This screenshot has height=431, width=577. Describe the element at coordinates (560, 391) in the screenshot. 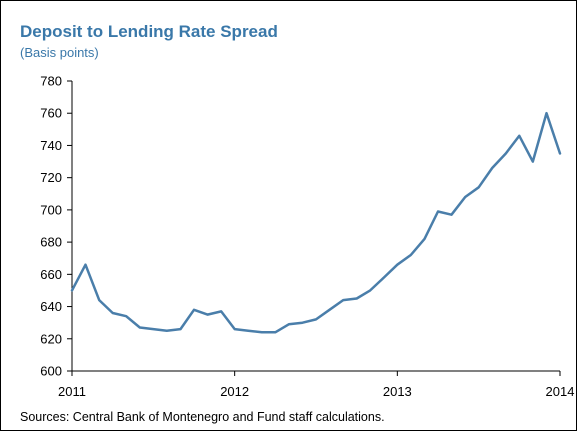

I see `x-tick-label: 2014` at that location.